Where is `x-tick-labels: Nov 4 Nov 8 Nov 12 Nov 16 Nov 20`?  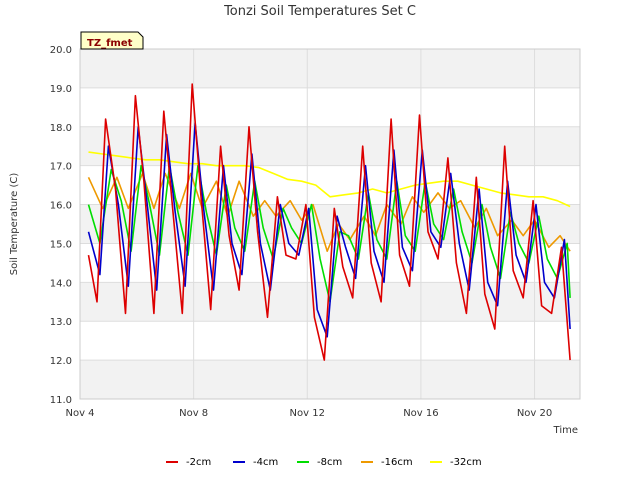
x-tick-labels: Nov 4 Nov 8 Nov 12 Nov 16 Nov 20 is located at coordinates (308, 413).